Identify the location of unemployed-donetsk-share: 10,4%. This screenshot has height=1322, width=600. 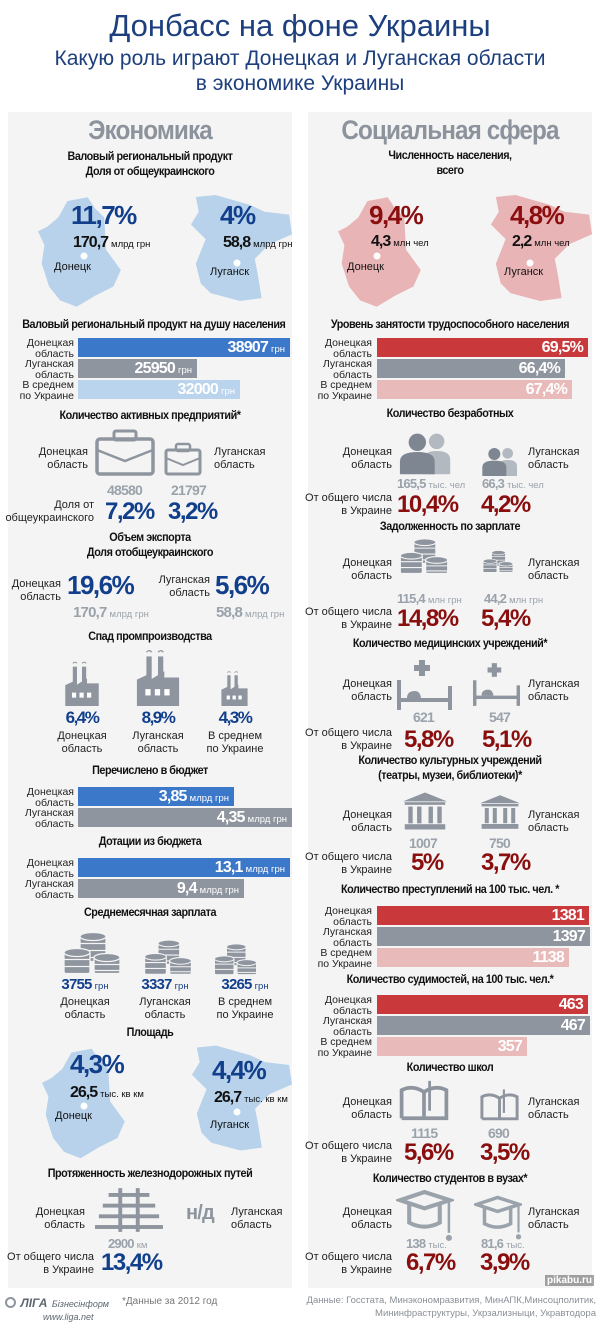
(428, 504).